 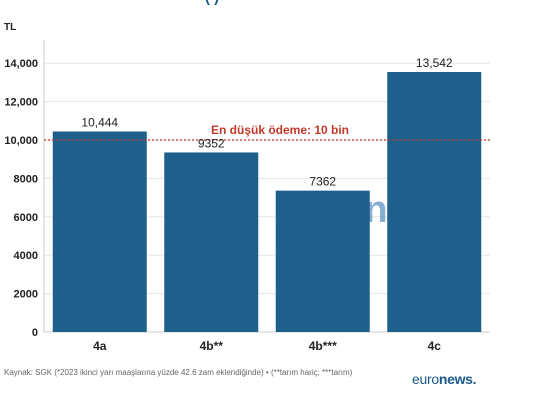 What do you see at coordinates (21, 141) in the screenshot?
I see `y-tick-label: 10,000` at bounding box center [21, 141].